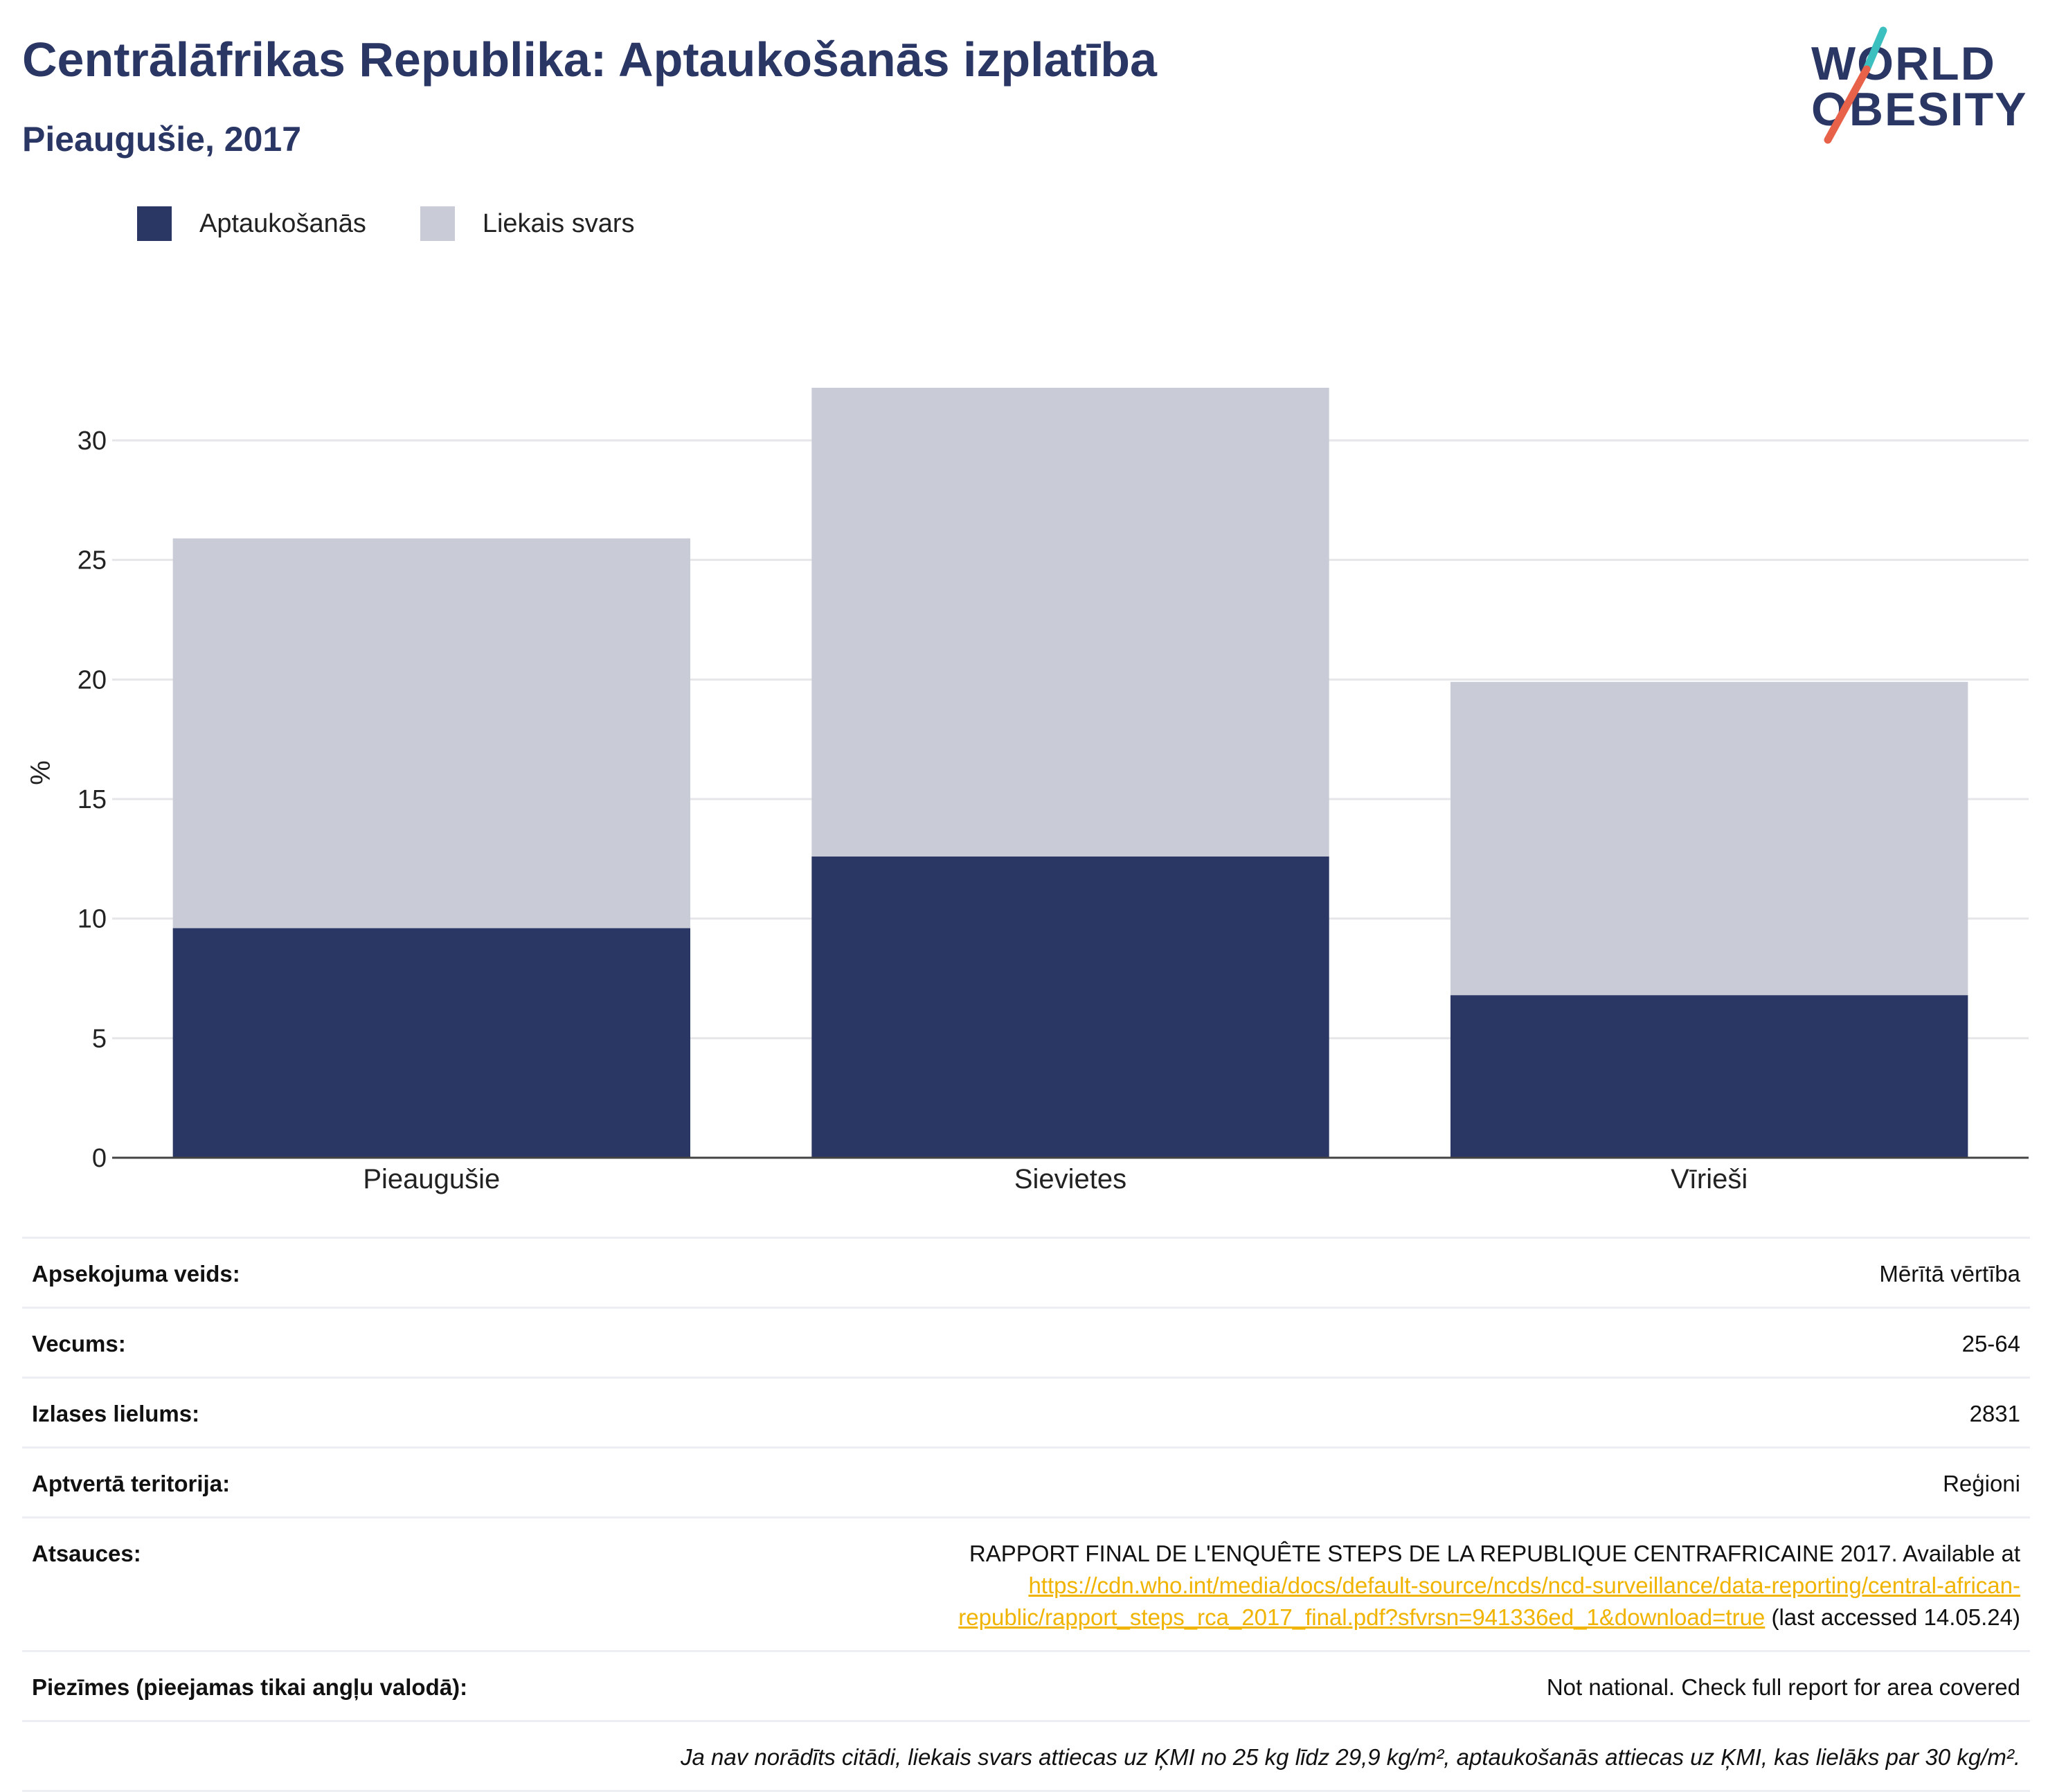 The width and height of the screenshot is (2048, 1792). What do you see at coordinates (1070, 1179) in the screenshot?
I see `x-tick-label: Sievietes` at bounding box center [1070, 1179].